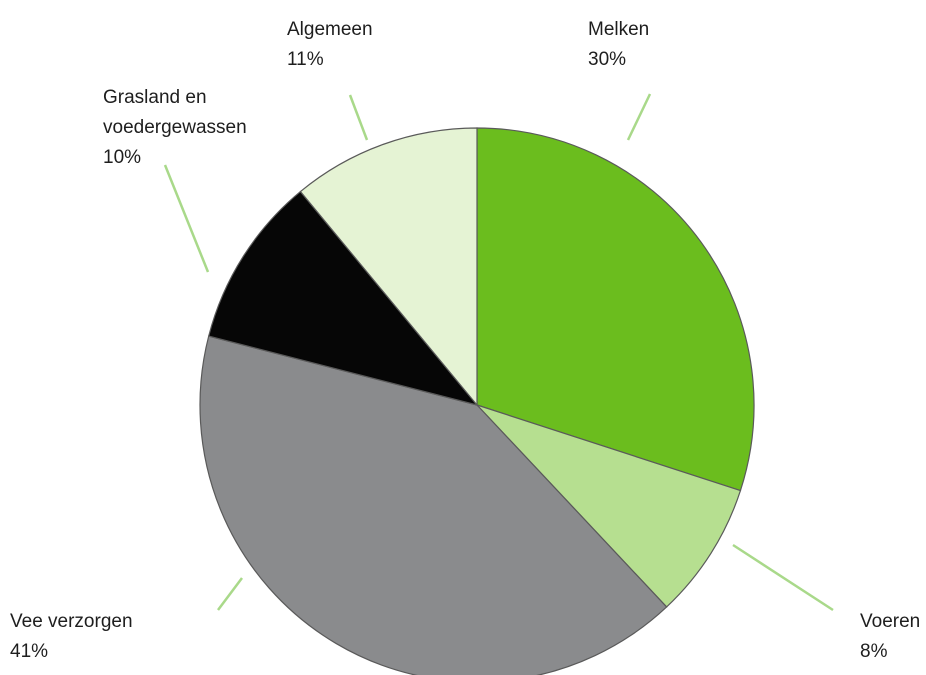 The height and width of the screenshot is (675, 926). Describe the element at coordinates (305, 59) in the screenshot. I see `slice-value-label: 11%` at that location.